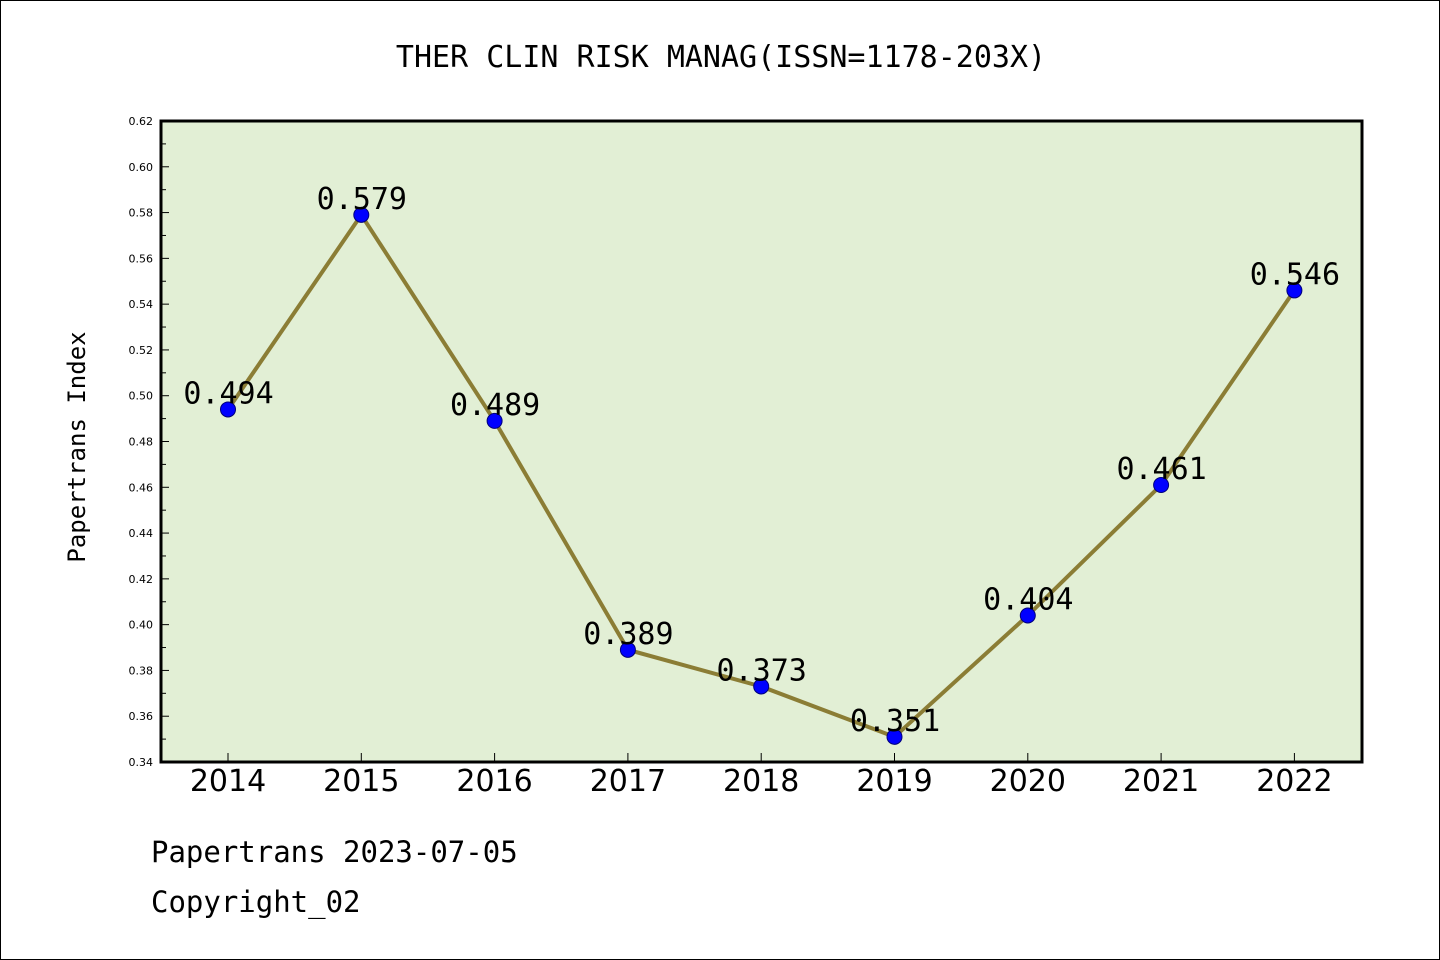 This screenshot has width=1440, height=960. What do you see at coordinates (334, 852) in the screenshot?
I see `footer-source: Papertrans 2023-07-05` at bounding box center [334, 852].